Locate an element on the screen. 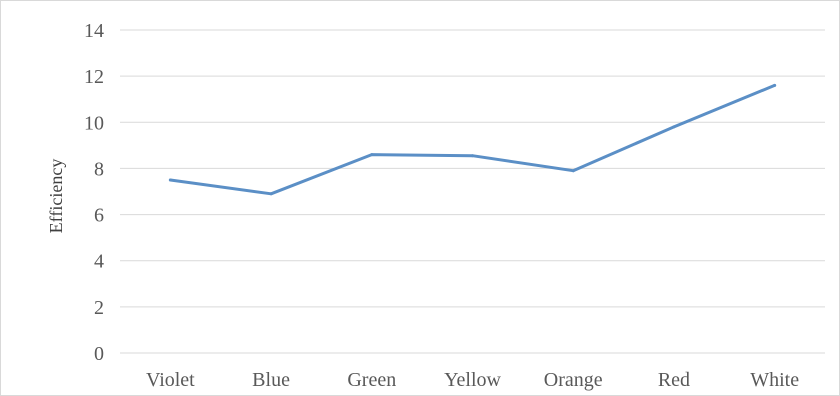 The image size is (840, 396). x-tick-label: Yellow is located at coordinates (472, 380).